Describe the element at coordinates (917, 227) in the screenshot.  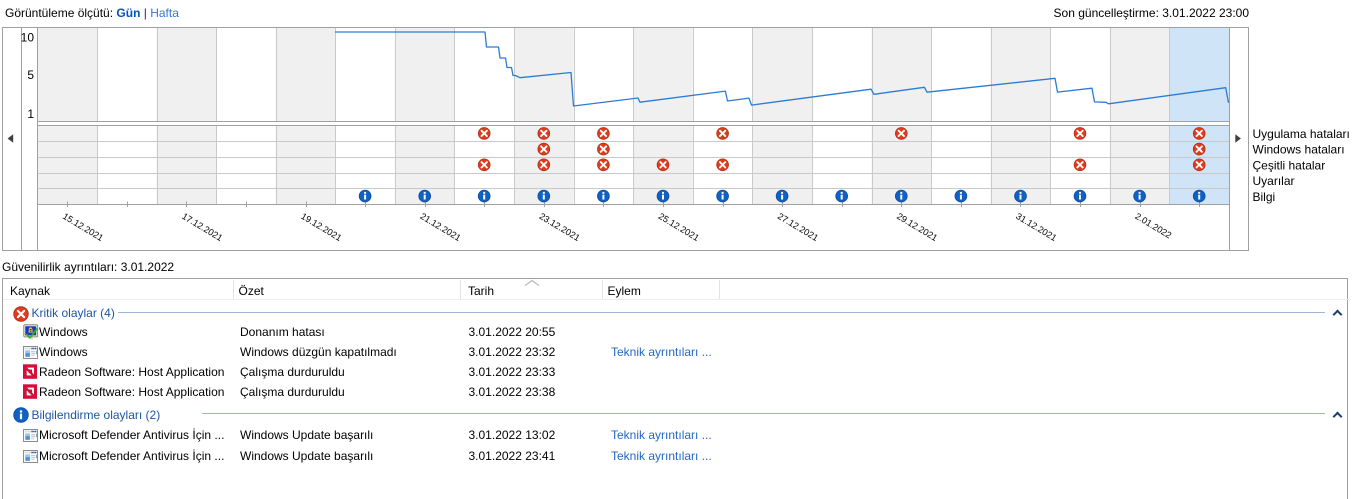
I see `svg-text: 29.12.2021` at that location.